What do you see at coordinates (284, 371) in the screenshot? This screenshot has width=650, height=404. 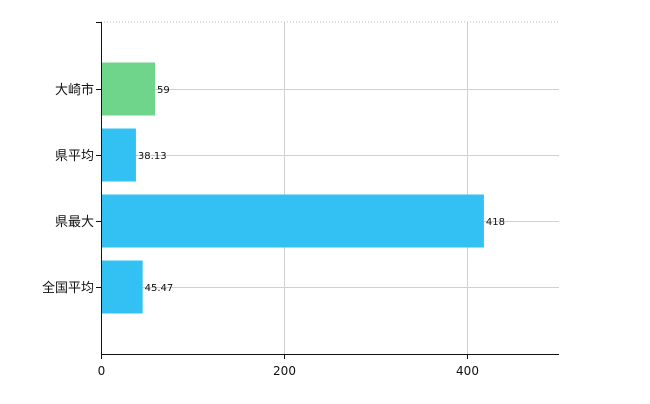 I see `x-tick-label: 200` at bounding box center [284, 371].